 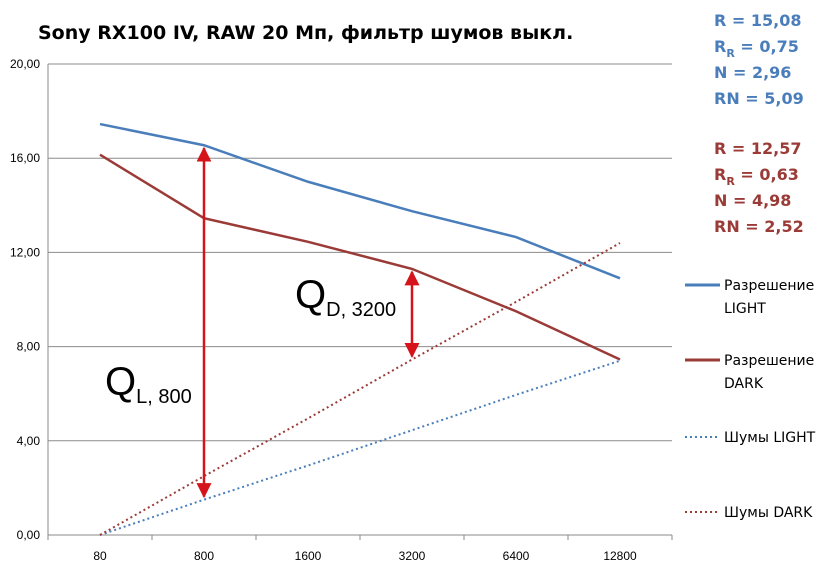 What do you see at coordinates (757, 20) in the screenshot?
I see `stat-line: R = 15,08` at bounding box center [757, 20].